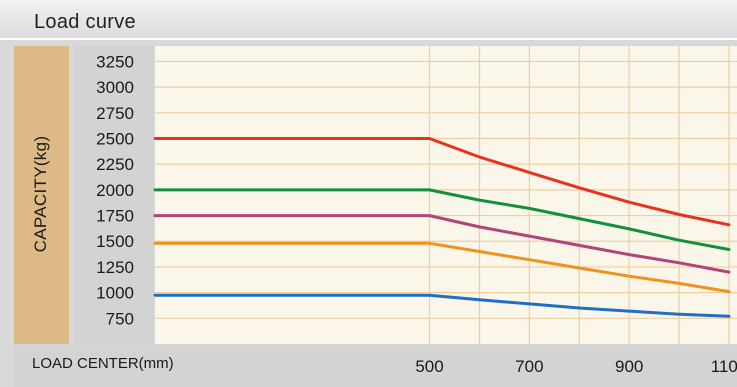 The width and height of the screenshot is (737, 387). What do you see at coordinates (115, 241) in the screenshot?
I see `y-tick-label: 1500` at bounding box center [115, 241].